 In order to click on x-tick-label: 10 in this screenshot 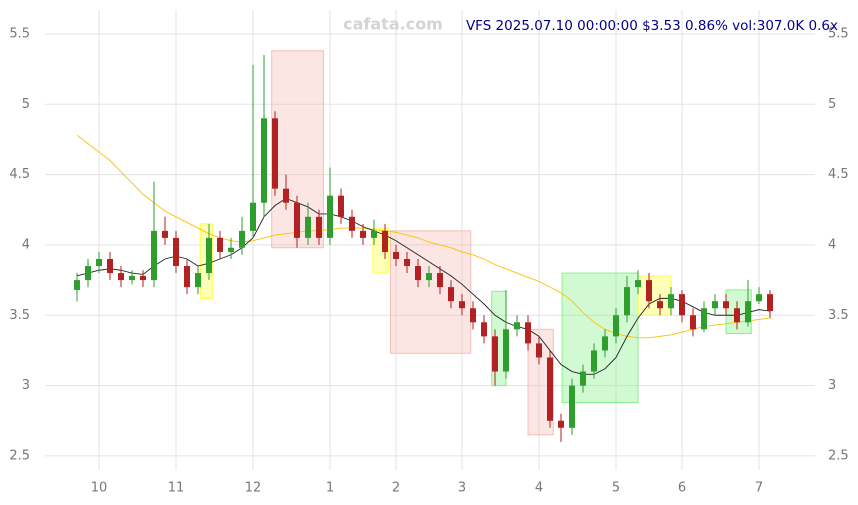, I will do `click(99, 488)`.